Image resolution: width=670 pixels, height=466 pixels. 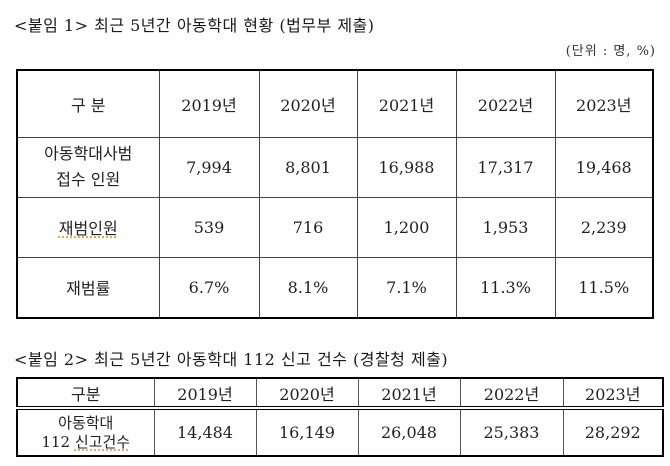 What do you see at coordinates (505, 227) in the screenshot?
I see `cell-2022: 1,953` at bounding box center [505, 227].